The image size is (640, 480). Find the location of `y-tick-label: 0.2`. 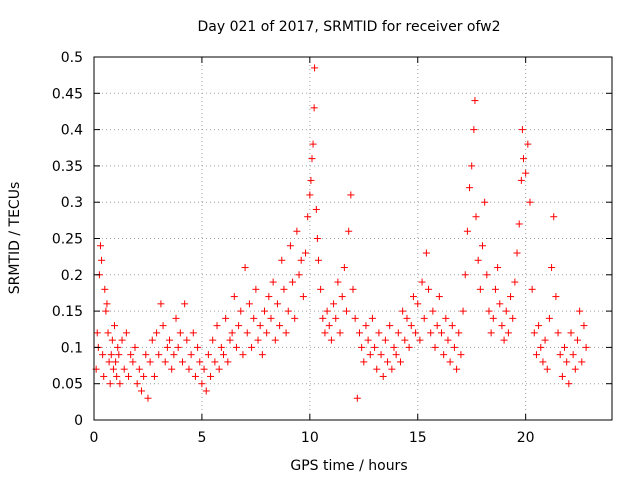

y-tick-label: 0.2 is located at coordinates (72, 276).